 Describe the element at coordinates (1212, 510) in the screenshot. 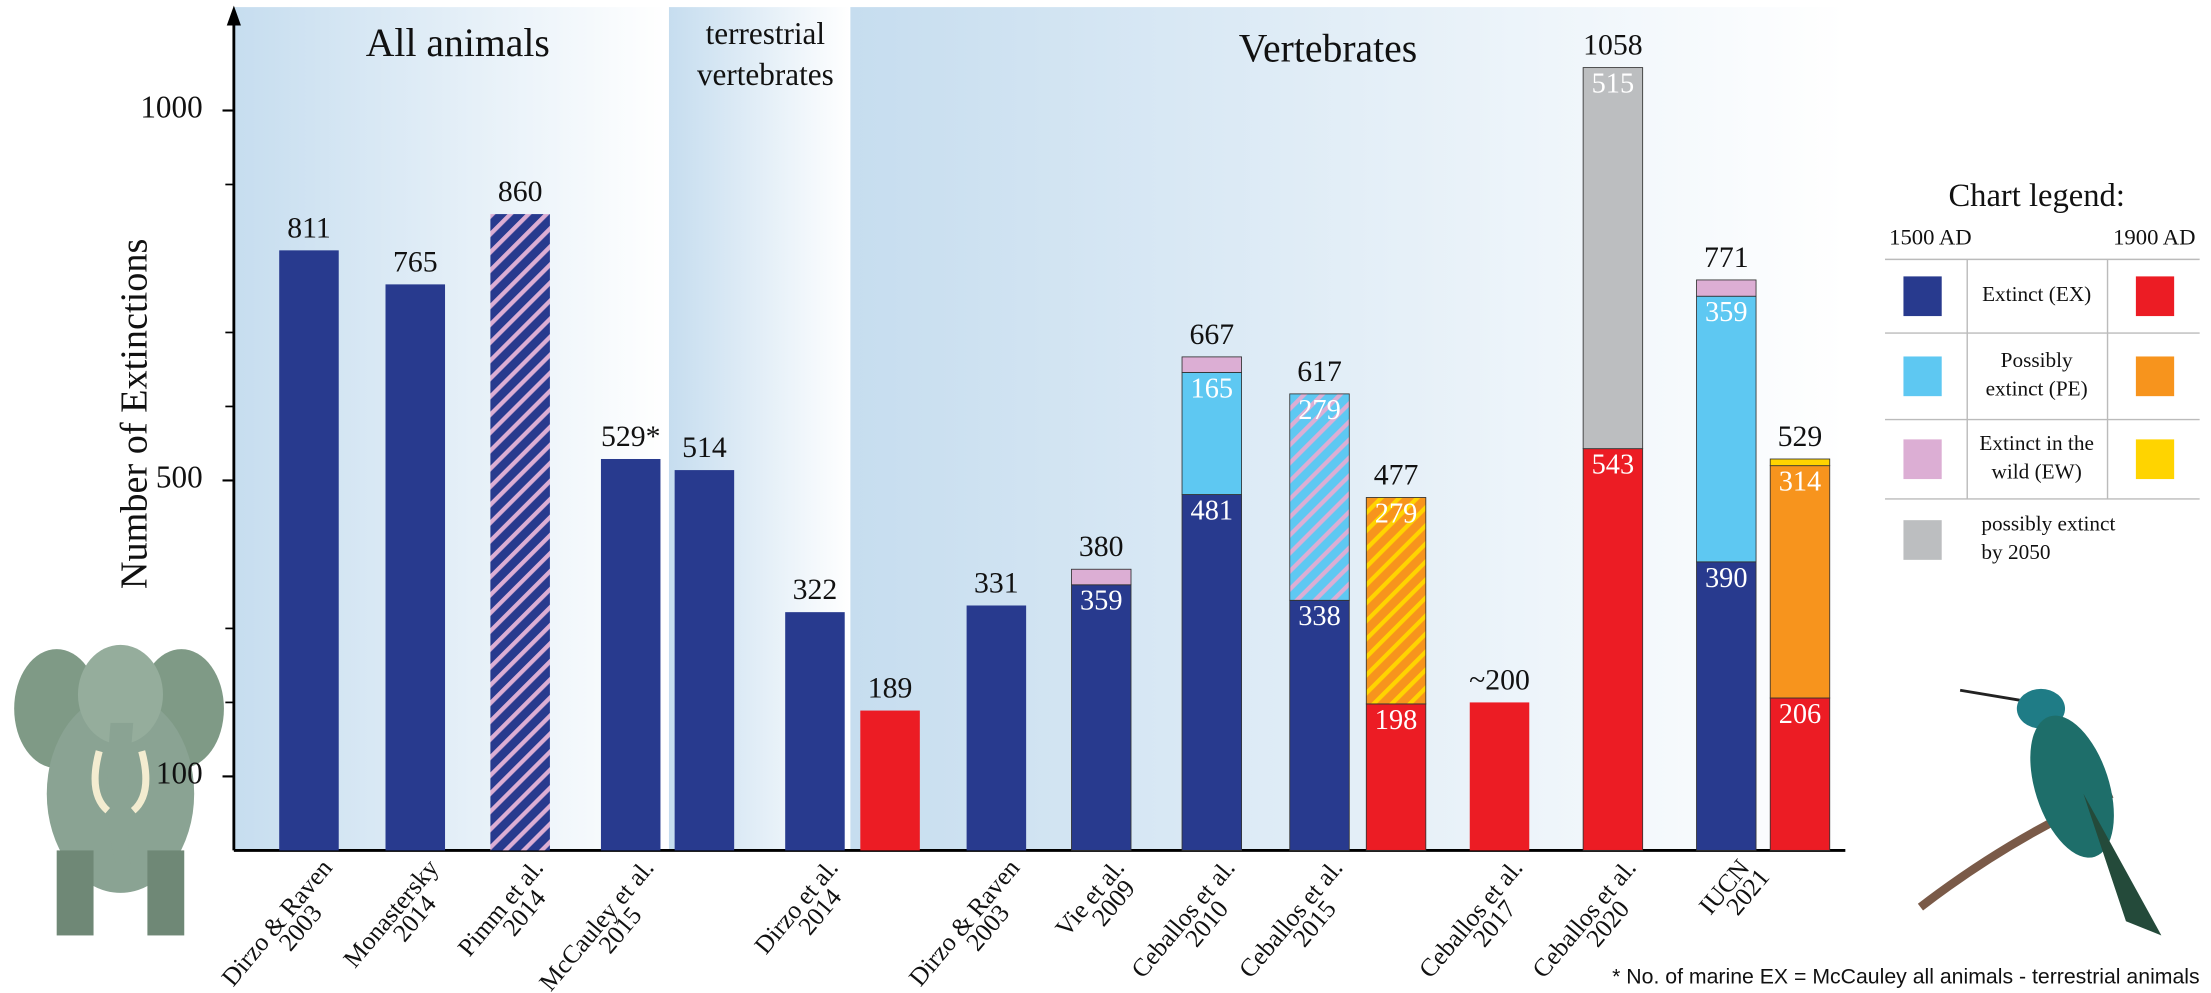

I see `segment-label: 481` at that location.